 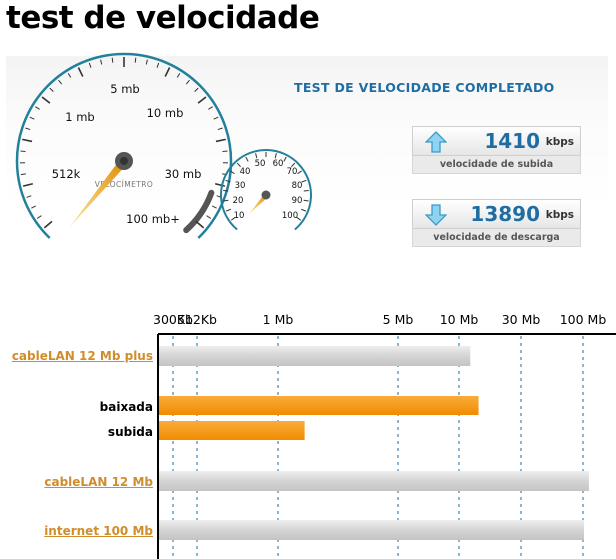 I want to click on small-gauge-label: 80, so click(x=297, y=186).